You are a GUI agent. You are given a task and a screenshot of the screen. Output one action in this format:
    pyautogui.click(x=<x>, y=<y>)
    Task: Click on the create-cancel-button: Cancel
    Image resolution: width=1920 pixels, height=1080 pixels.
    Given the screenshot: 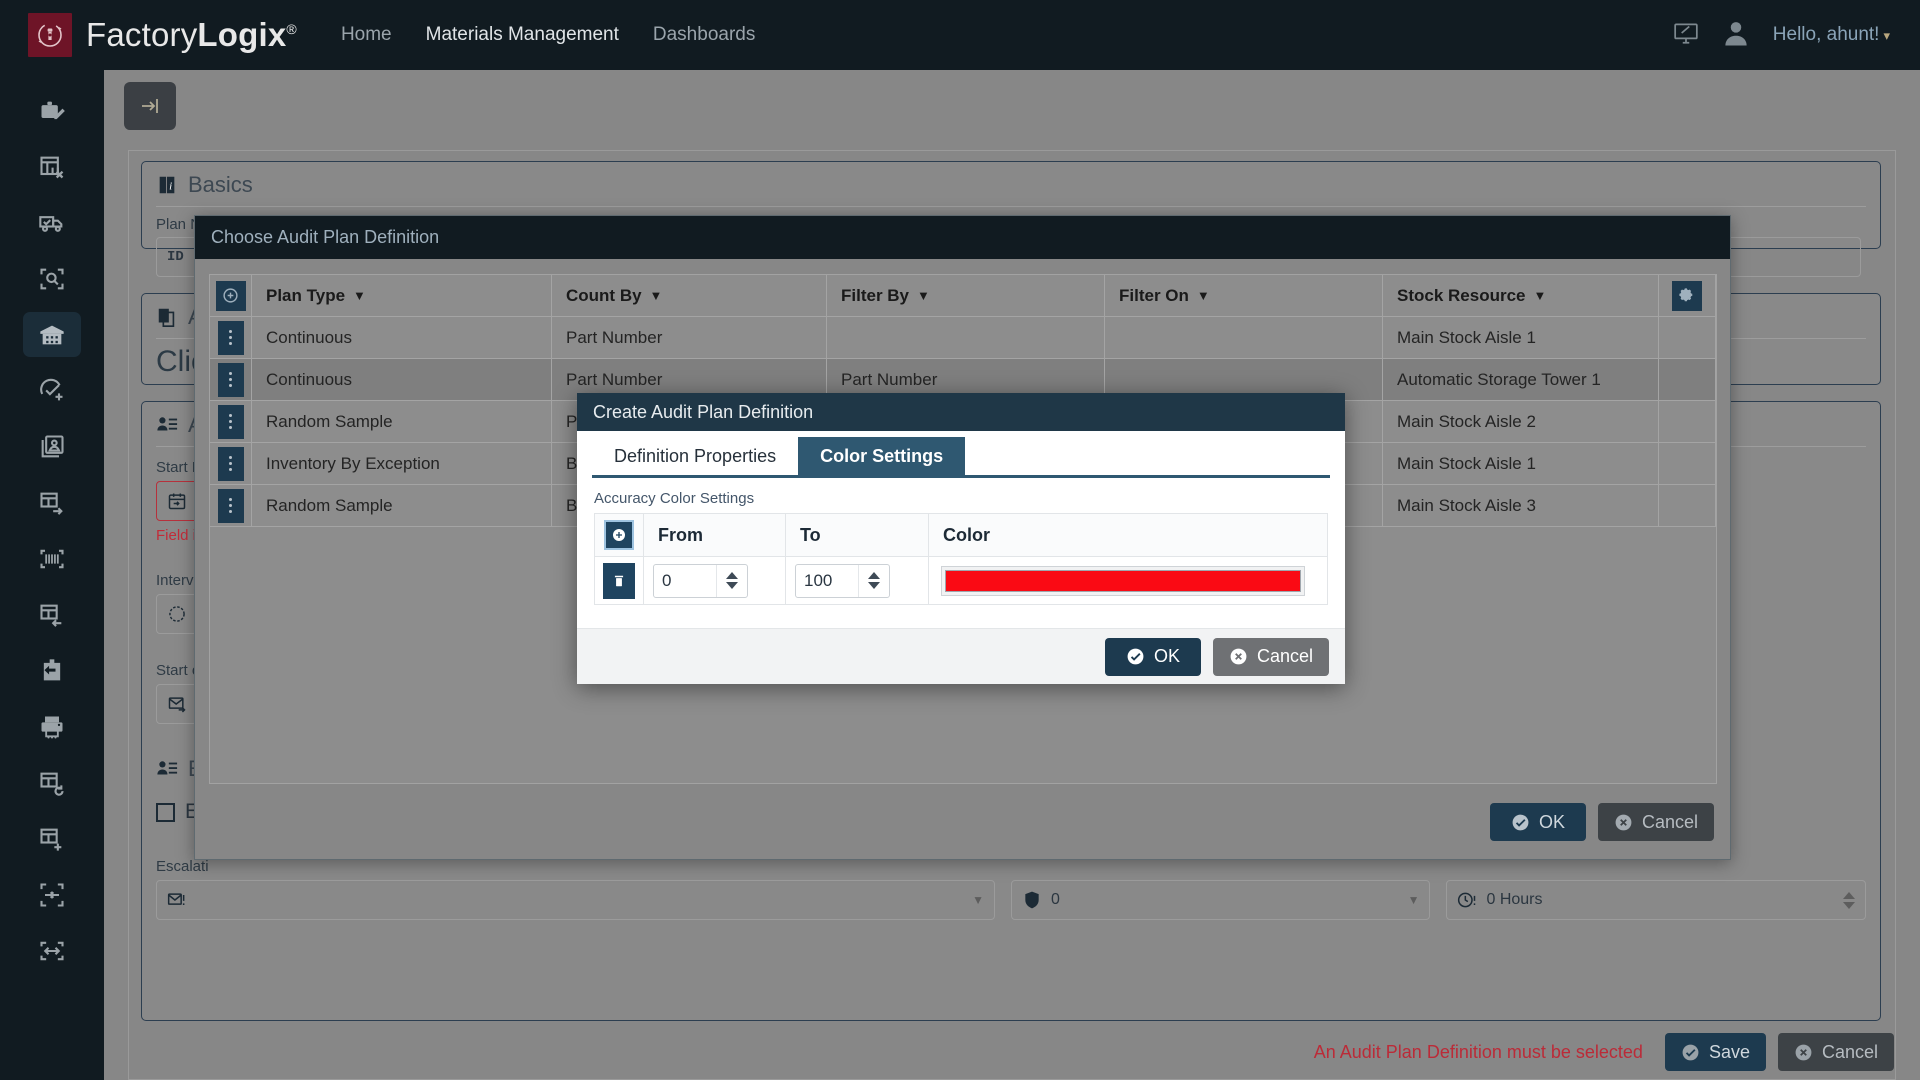 What is the action you would take?
    pyautogui.click(x=1270, y=656)
    